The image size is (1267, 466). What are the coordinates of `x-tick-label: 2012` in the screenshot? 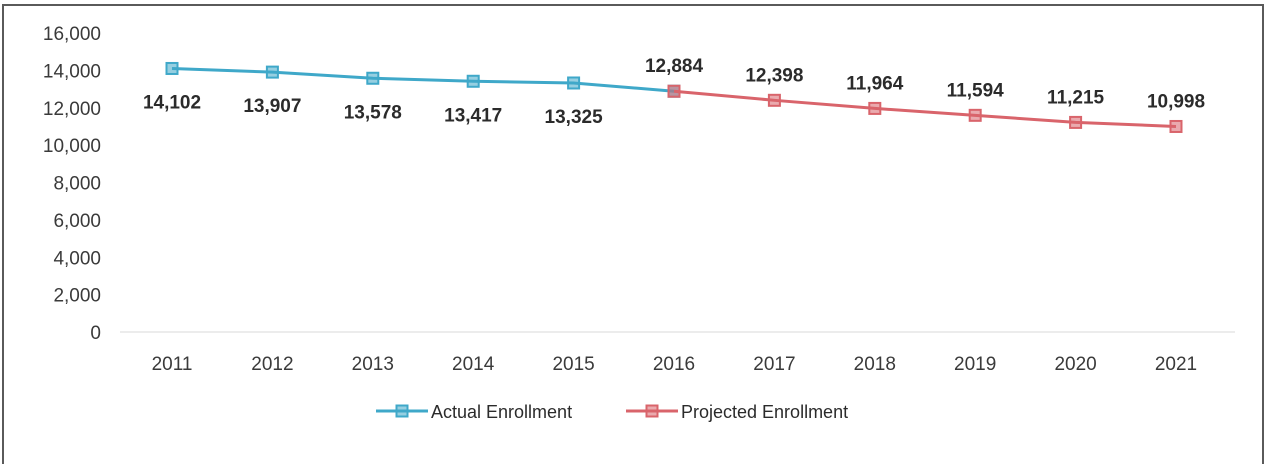 It's located at (272, 364).